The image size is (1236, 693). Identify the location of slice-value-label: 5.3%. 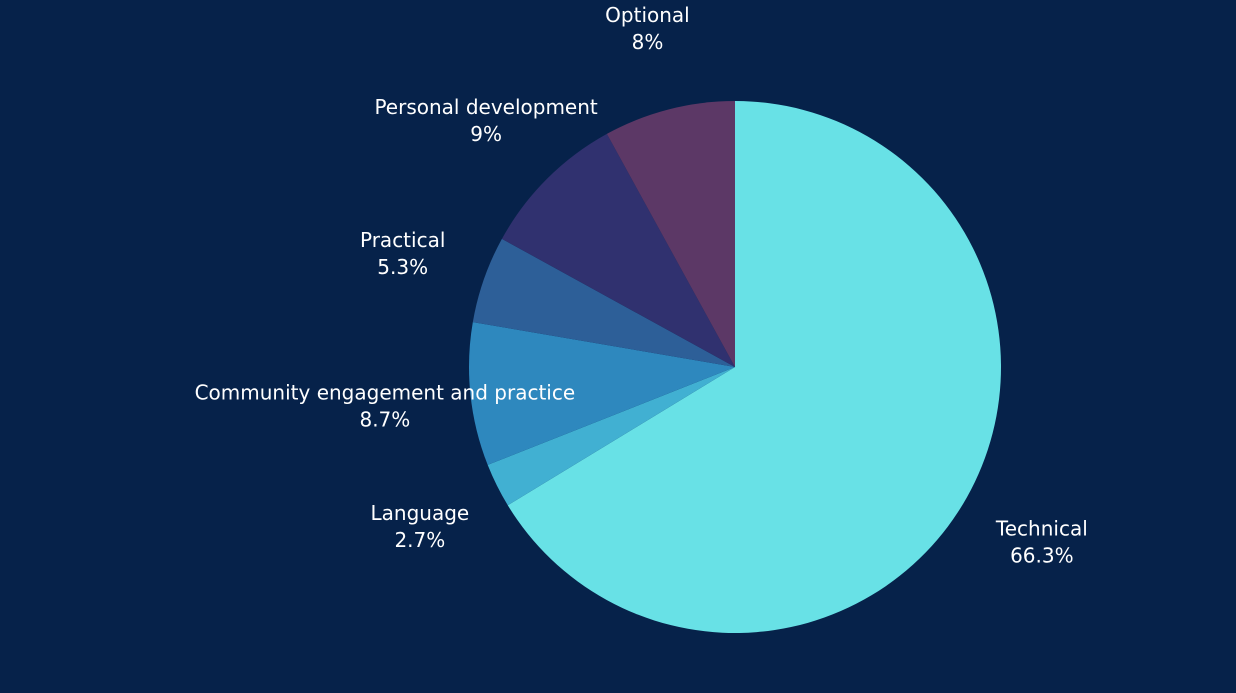
(402, 267).